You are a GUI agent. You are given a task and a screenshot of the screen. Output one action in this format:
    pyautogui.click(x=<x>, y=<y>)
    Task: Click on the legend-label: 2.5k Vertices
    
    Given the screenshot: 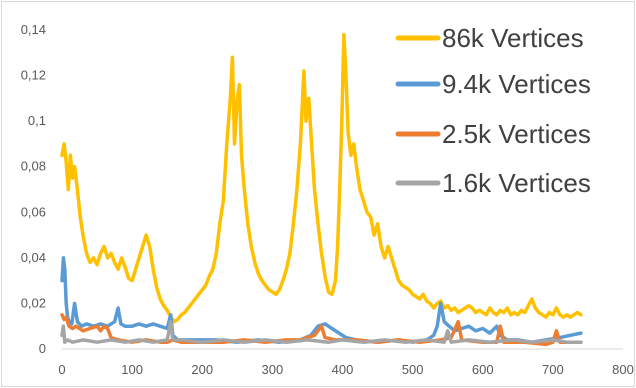 What is the action you would take?
    pyautogui.click(x=516, y=134)
    